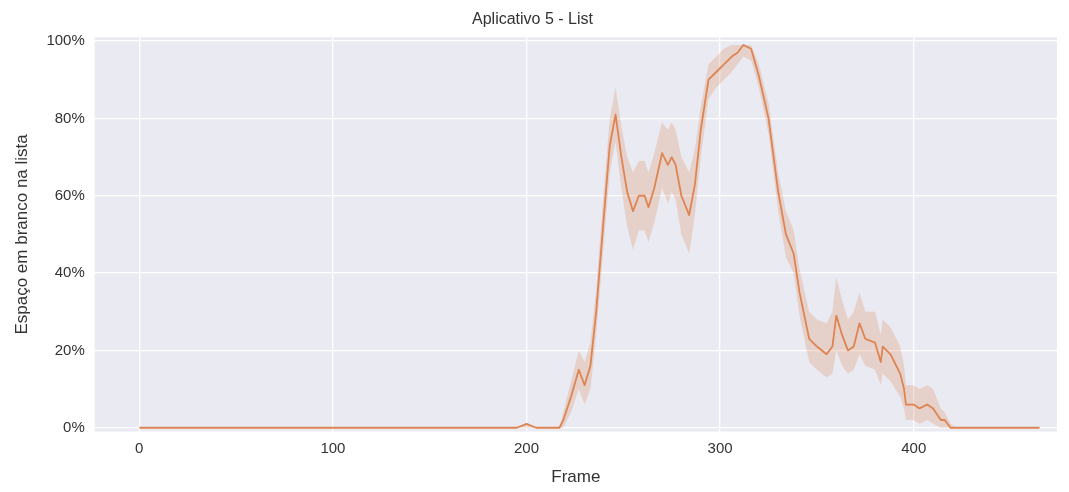 This screenshot has width=1069, height=492. I want to click on y-tick-label: 100%, so click(65, 40).